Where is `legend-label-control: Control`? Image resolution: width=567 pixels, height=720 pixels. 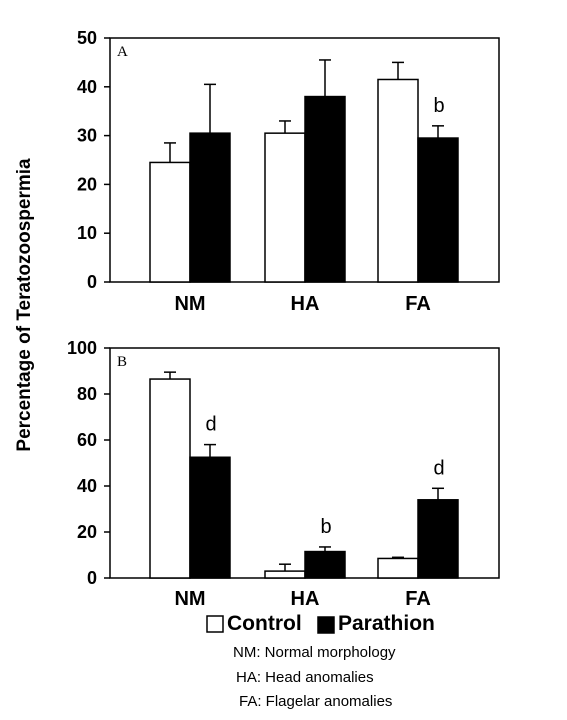
legend-label-control: Control is located at coordinates (264, 623).